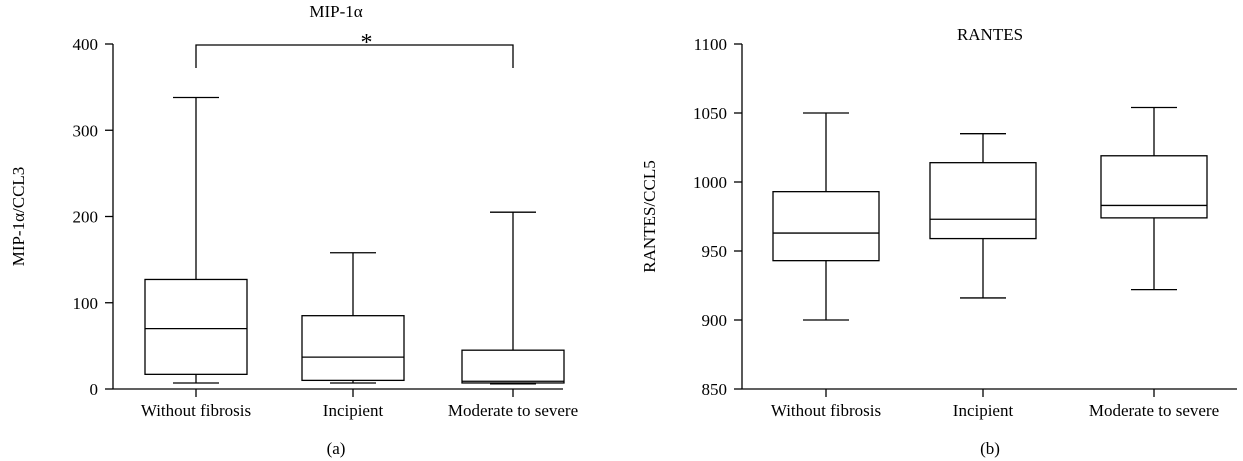 This screenshot has height=461, width=1243. Describe the element at coordinates (990, 448) in the screenshot. I see `panel-label: (b)` at that location.